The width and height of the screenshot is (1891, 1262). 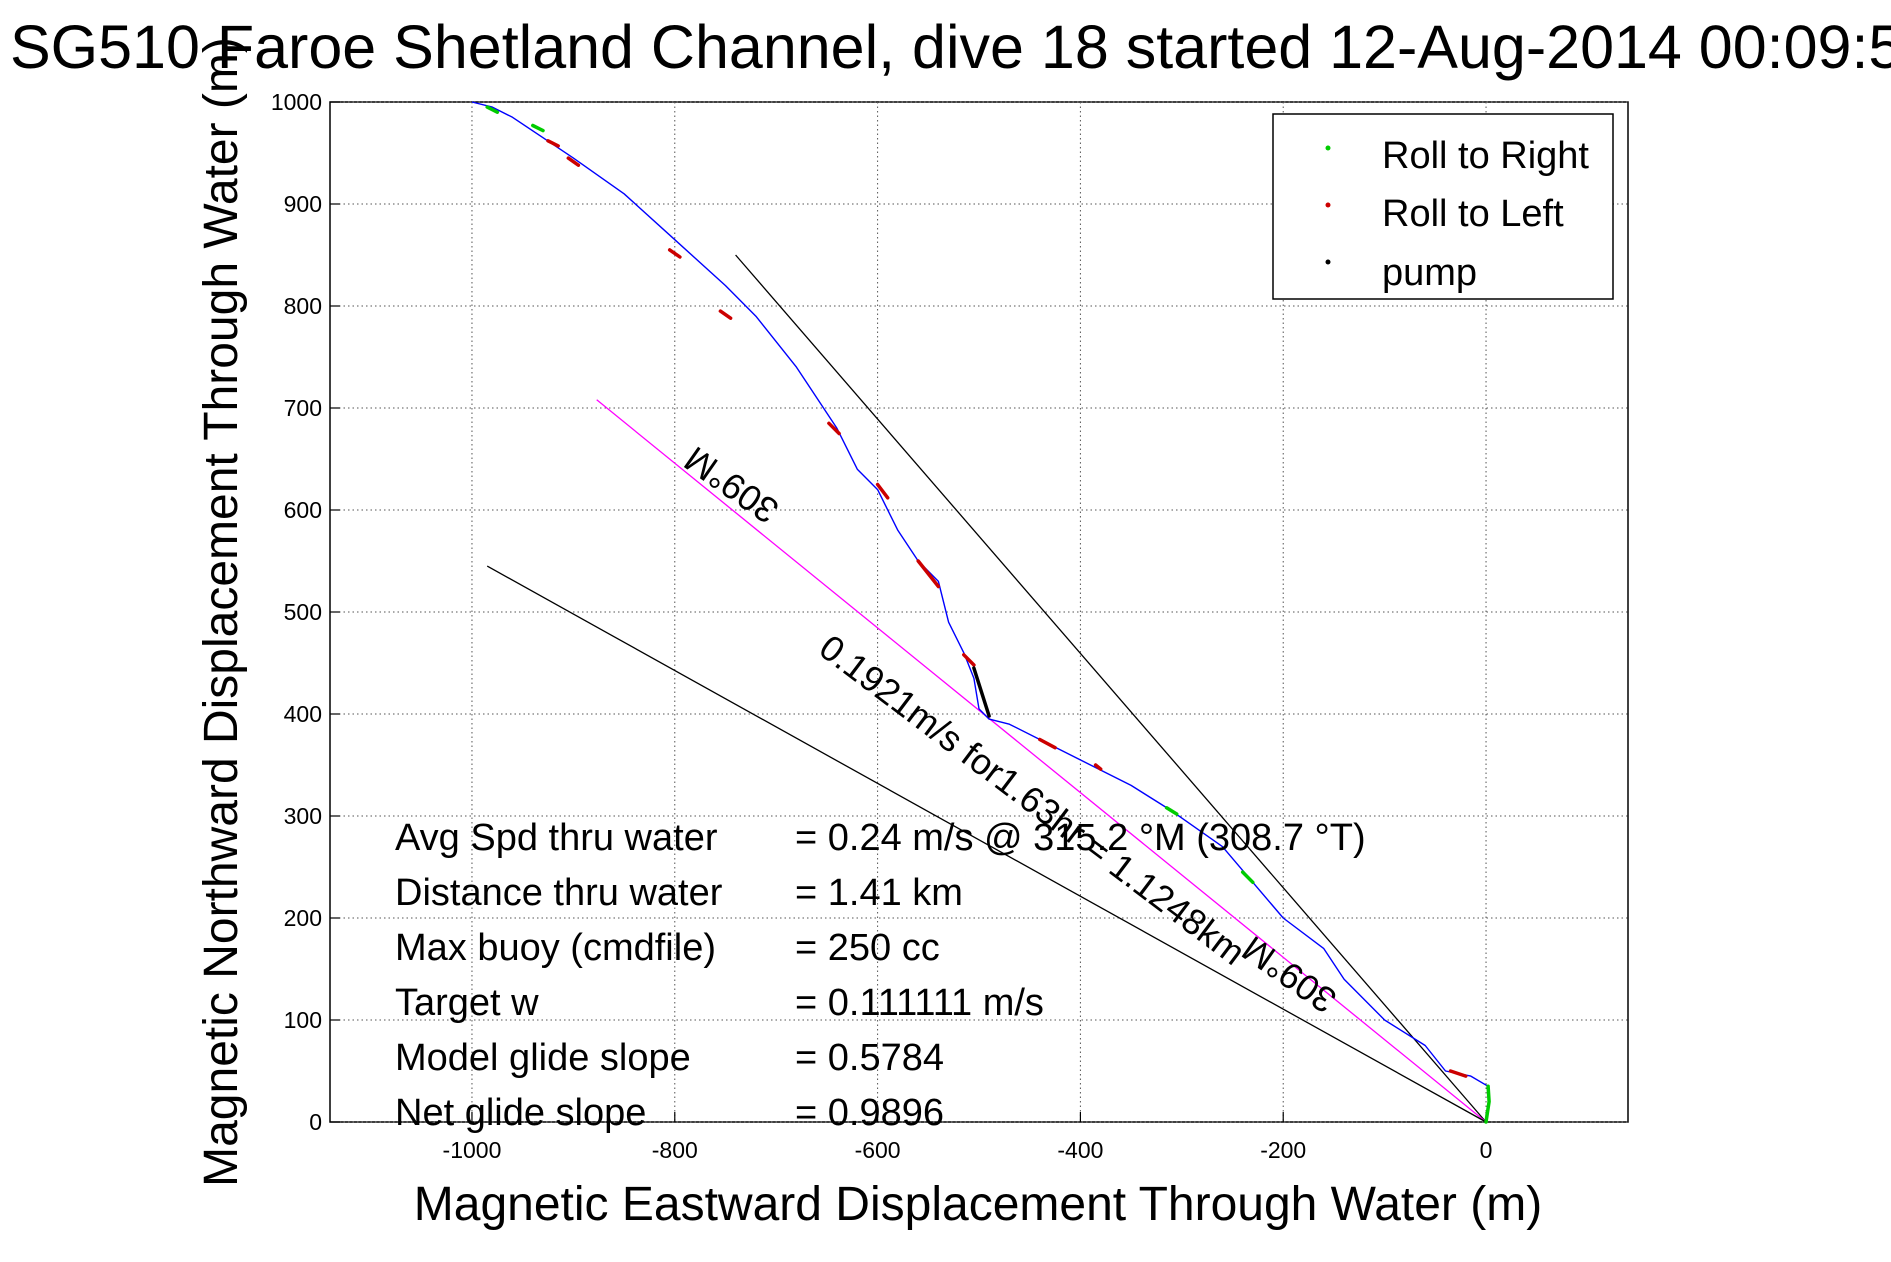 What do you see at coordinates (981, 692) in the screenshot?
I see `pump-segment` at bounding box center [981, 692].